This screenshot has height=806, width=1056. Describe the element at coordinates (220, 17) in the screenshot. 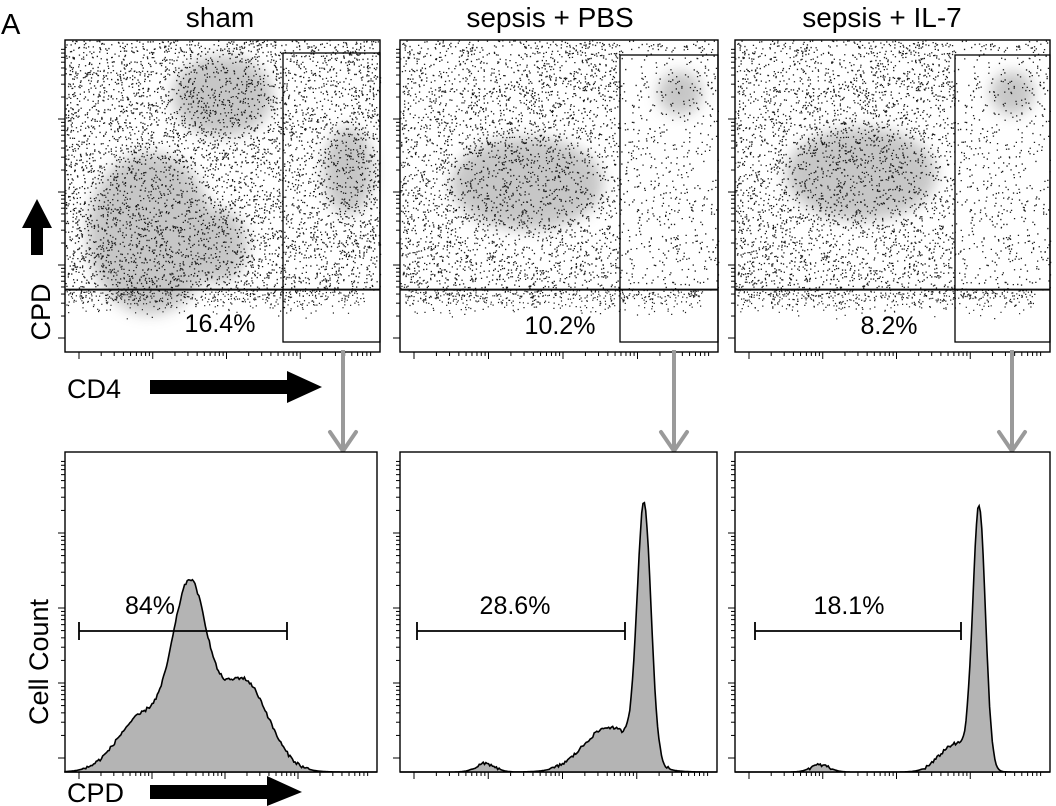

I see `title-sham: sham` at that location.